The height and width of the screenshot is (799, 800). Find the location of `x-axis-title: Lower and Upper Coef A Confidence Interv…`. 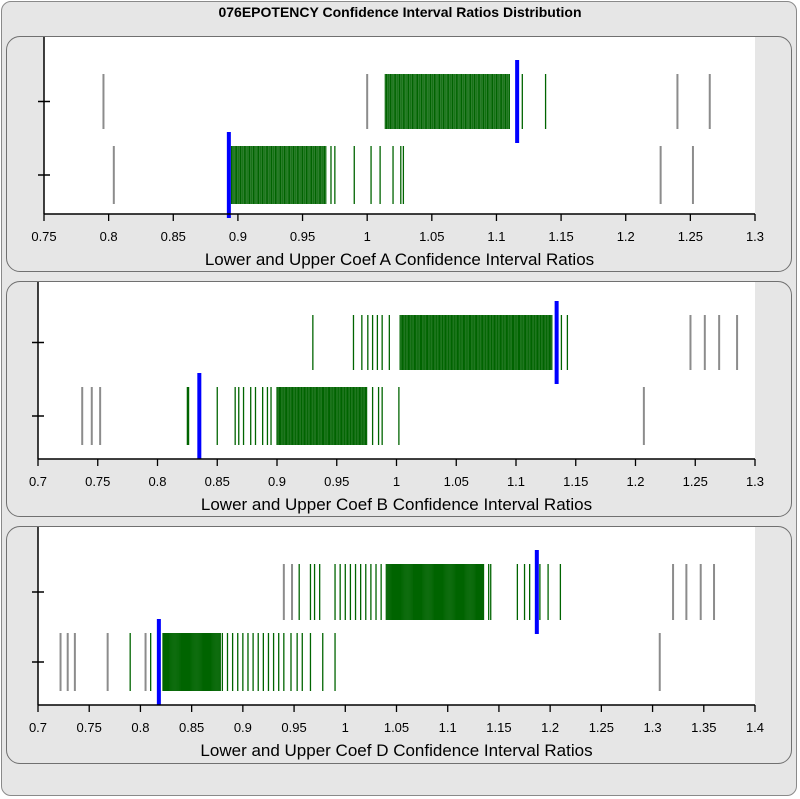

x-axis-title: Lower and Upper Coef A Confidence Interv… is located at coordinates (399, 259).